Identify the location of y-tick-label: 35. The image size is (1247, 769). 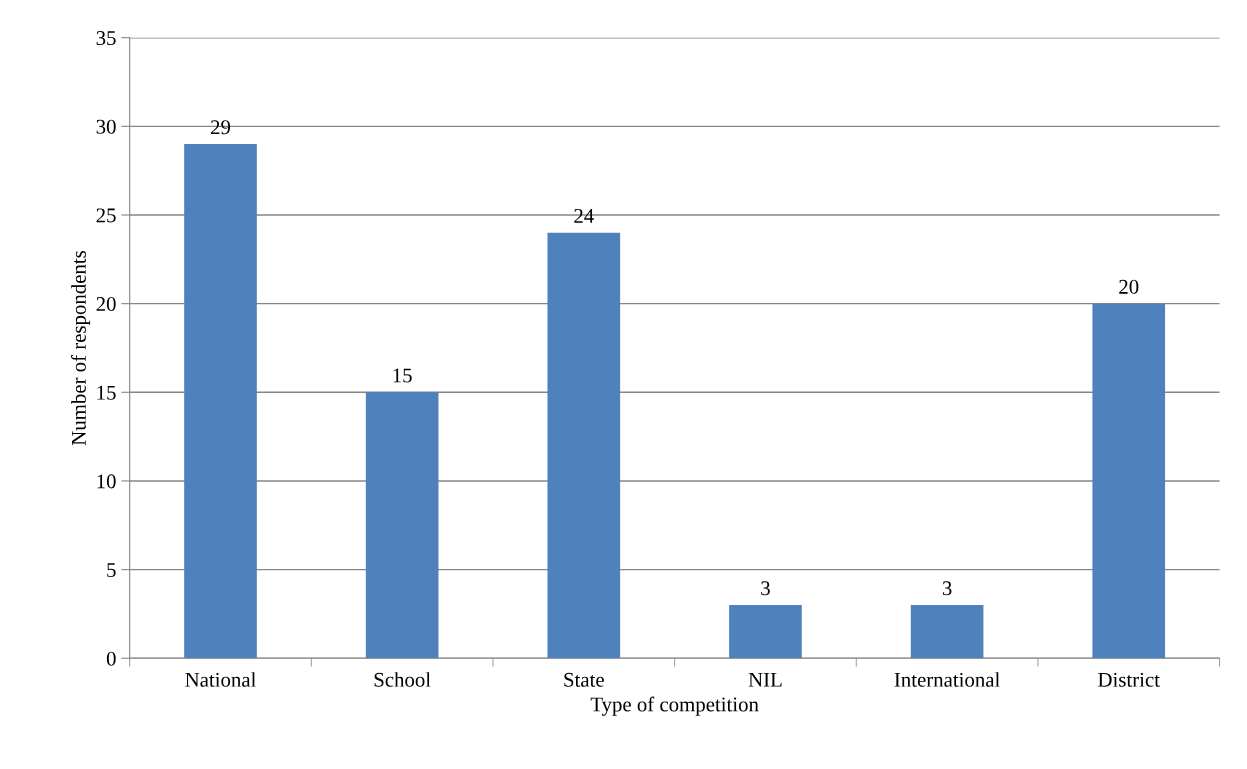
(106, 38).